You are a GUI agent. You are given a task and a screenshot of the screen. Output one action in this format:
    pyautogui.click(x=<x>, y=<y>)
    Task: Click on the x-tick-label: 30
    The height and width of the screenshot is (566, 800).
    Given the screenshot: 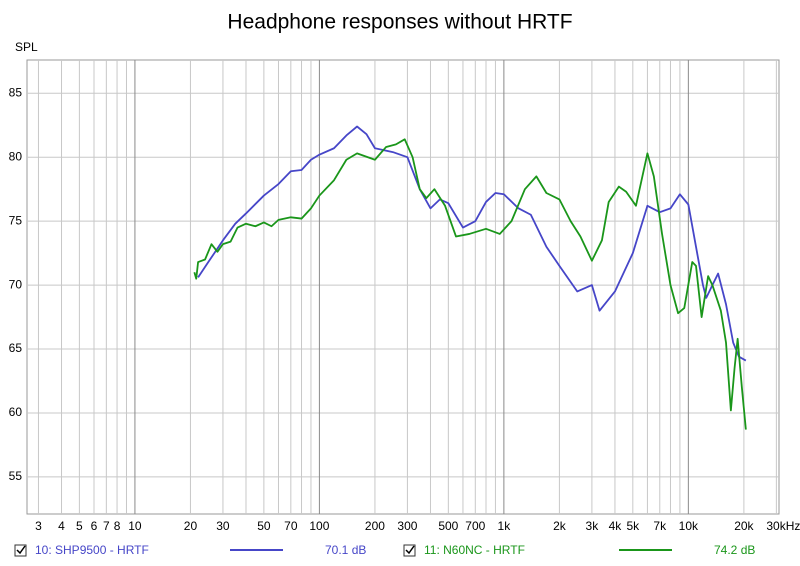 What is the action you would take?
    pyautogui.click(x=223, y=526)
    